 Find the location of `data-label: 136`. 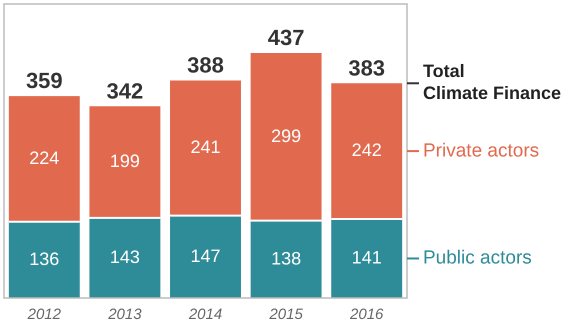

data-label: 136 is located at coordinates (44, 258).